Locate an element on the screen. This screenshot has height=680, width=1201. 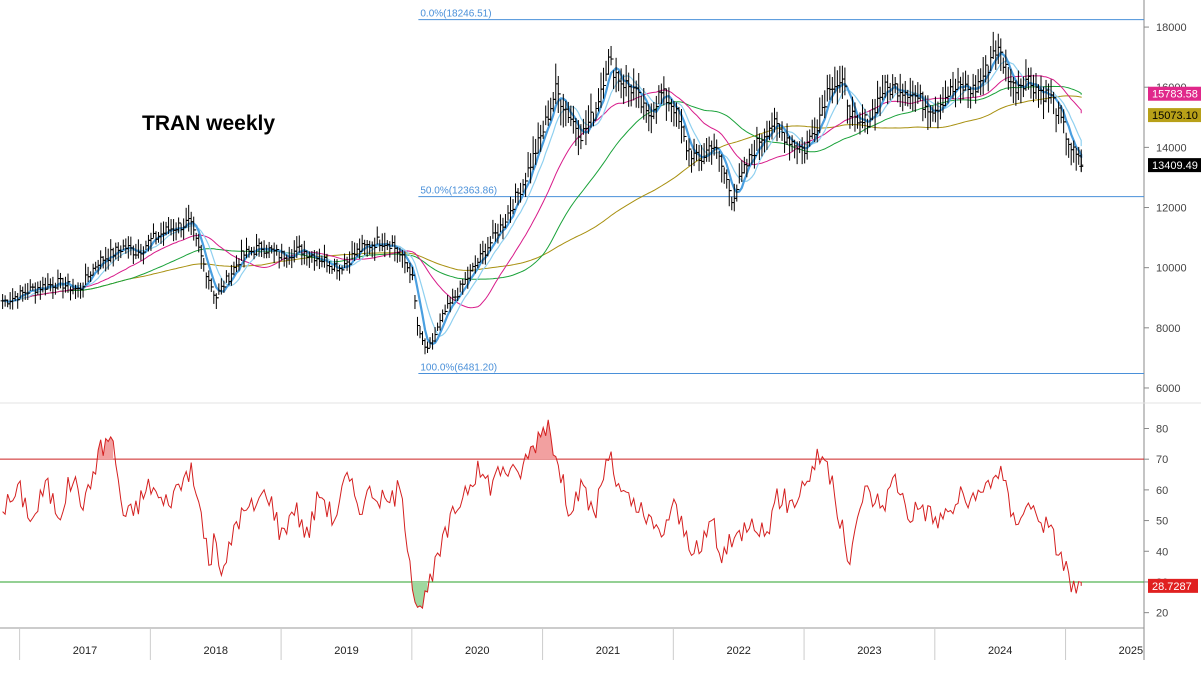
oscillator-axis-tick-label: 70 is located at coordinates (1162, 460).